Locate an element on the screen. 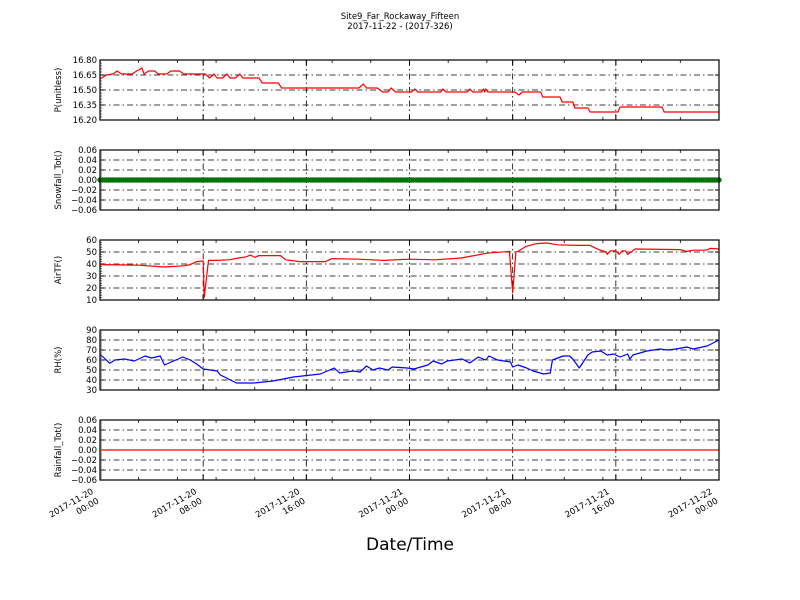 This screenshot has width=800, height=600. chart-subtitle: 2017-11-22 - (2017-326) is located at coordinates (399, 27).